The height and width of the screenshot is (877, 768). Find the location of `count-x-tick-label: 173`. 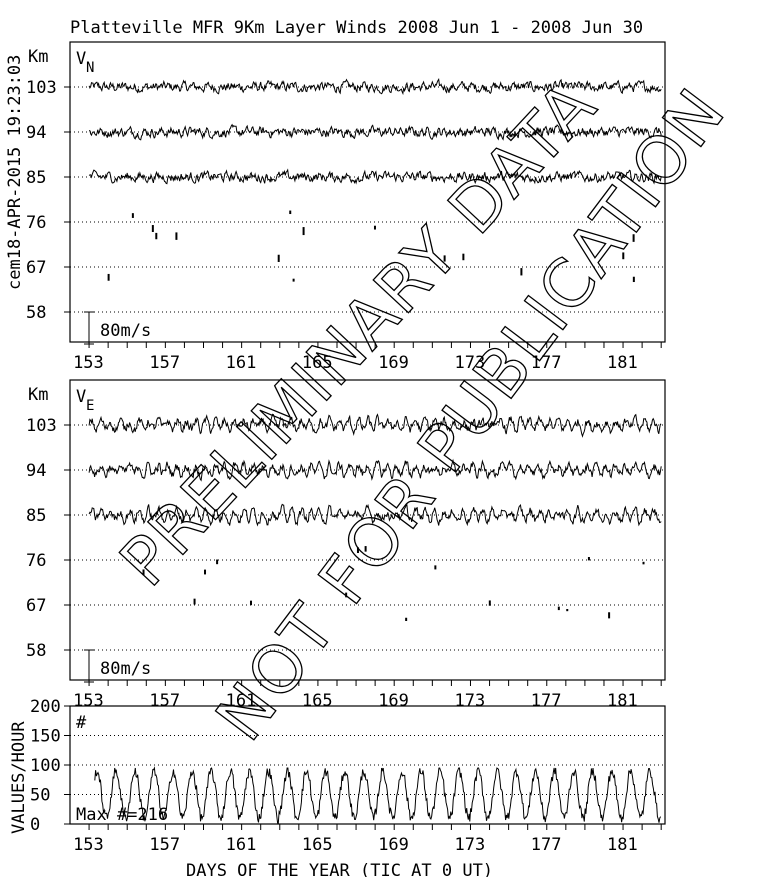

count-x-tick-label: 173 is located at coordinates (469, 845).